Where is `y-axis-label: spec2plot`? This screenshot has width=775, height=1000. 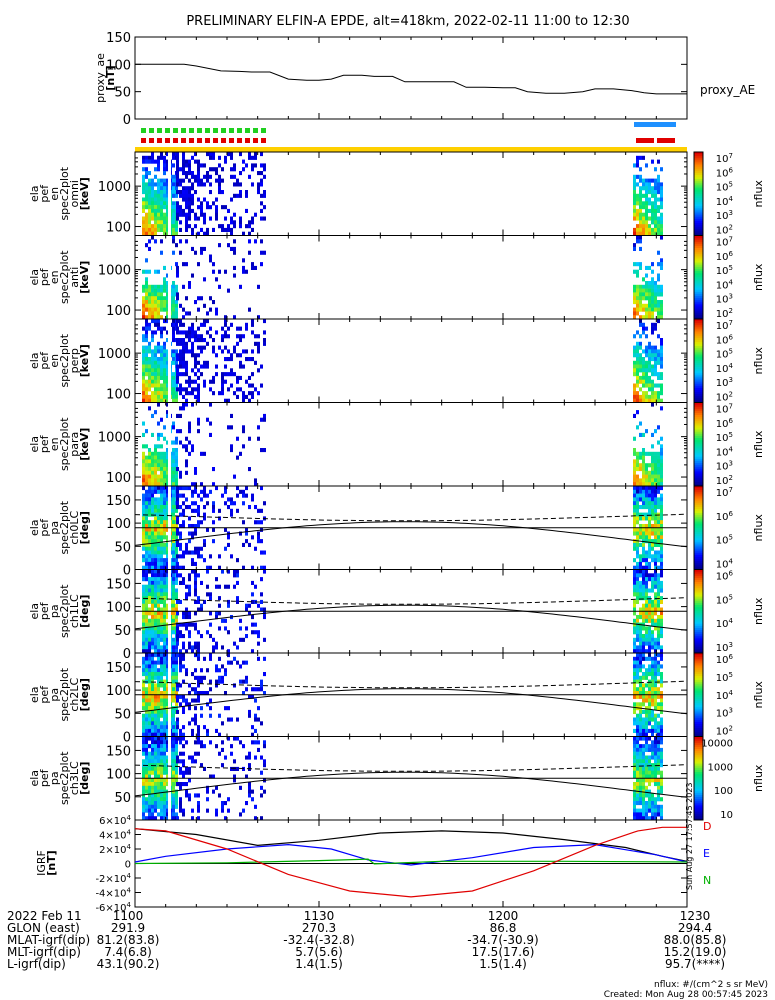 y-axis-label: spec2plot is located at coordinates (64, 193).